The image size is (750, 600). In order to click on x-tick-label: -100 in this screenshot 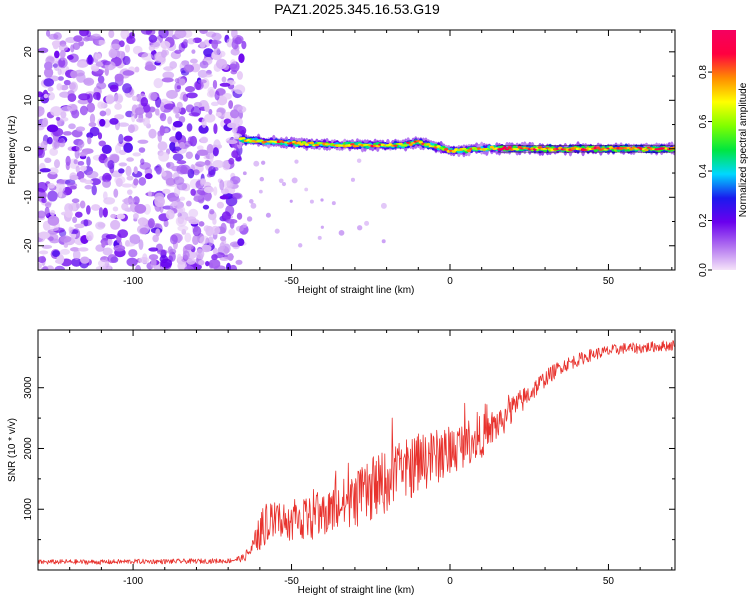, I will do `click(133, 581)`.